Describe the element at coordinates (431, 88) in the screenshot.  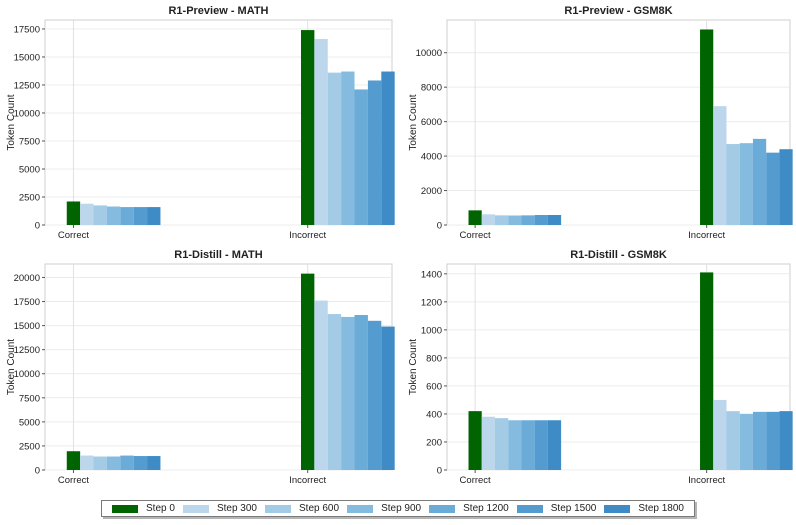
I see `y-tick-label: 8000` at that location.